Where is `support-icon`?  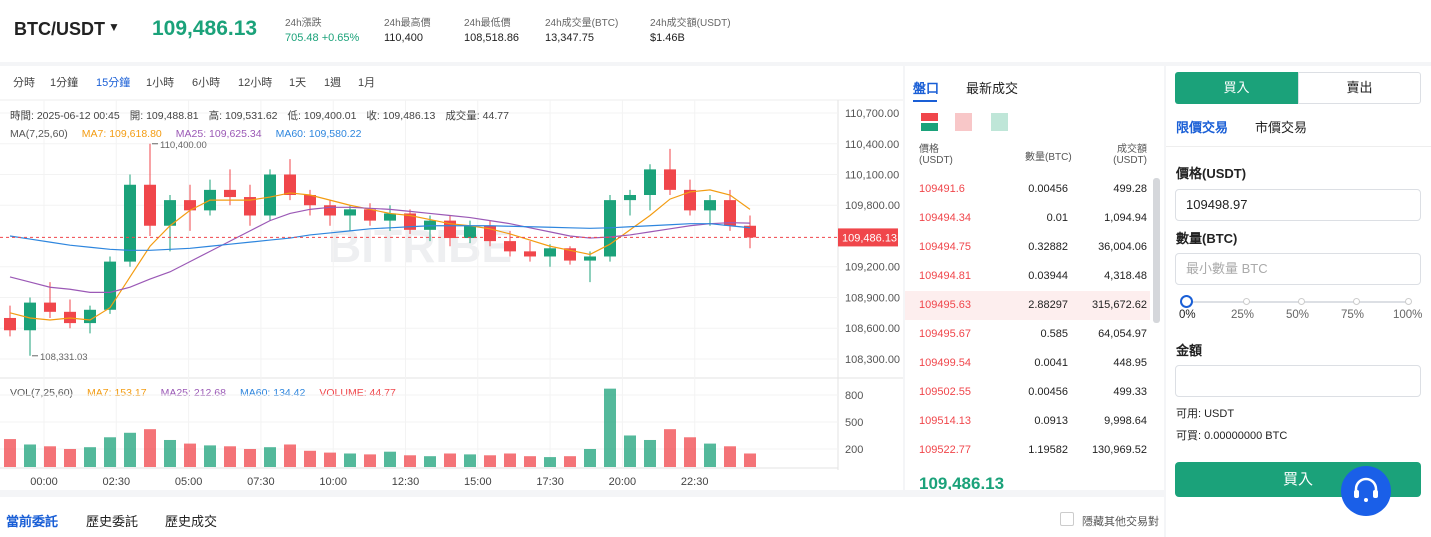 support-icon is located at coordinates (1366, 489).